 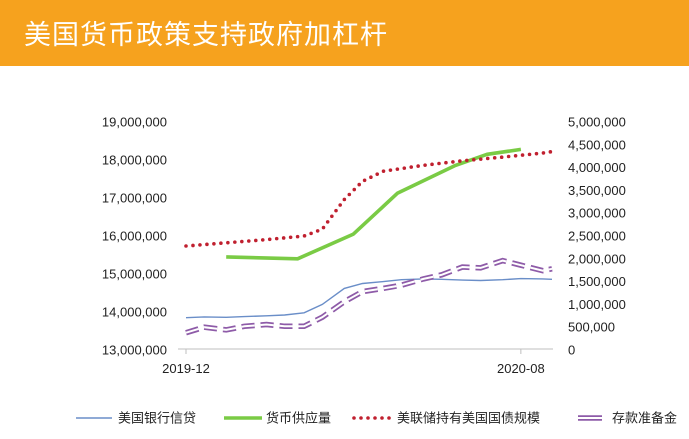 What do you see at coordinates (134, 312) in the screenshot?
I see `y-left-tick-label: 14,000,000` at bounding box center [134, 312].